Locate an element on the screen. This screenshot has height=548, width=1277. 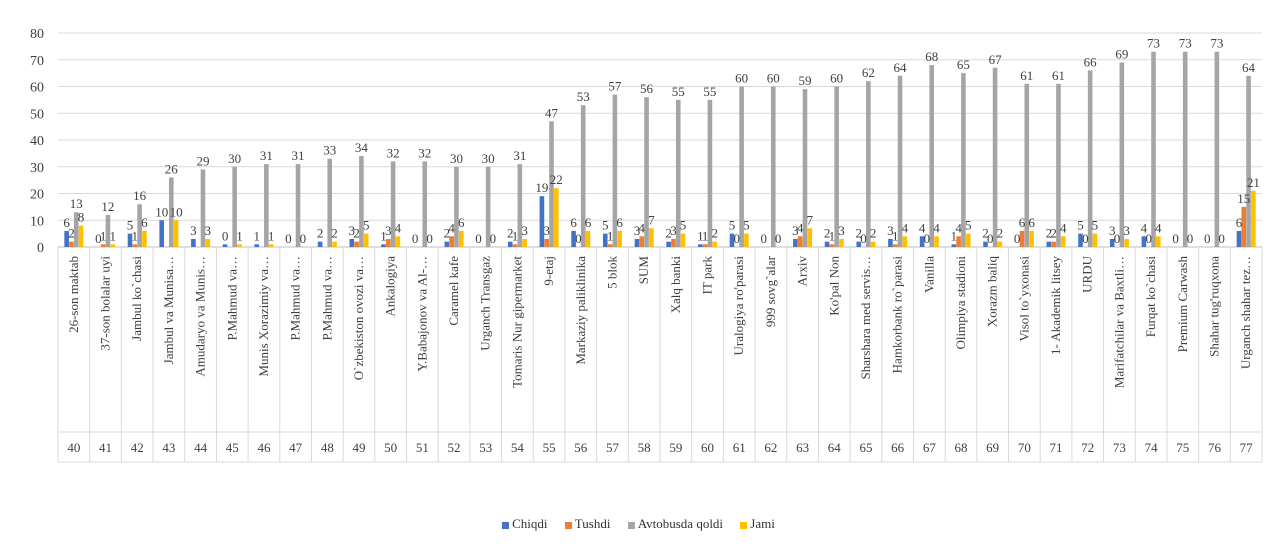
data-label: 3 is located at coordinates (1126, 230).